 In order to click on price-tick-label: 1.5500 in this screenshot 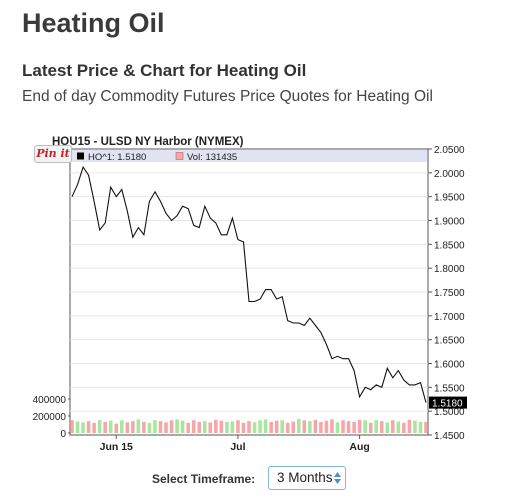, I will do `click(449, 388)`.